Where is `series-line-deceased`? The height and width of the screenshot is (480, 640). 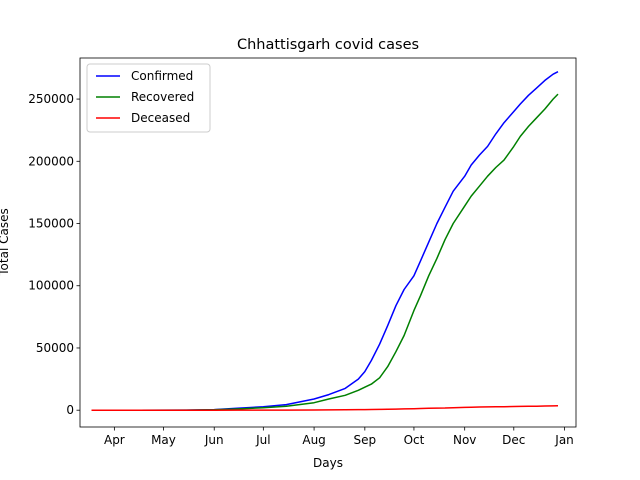 series-line-deceased is located at coordinates (325, 408).